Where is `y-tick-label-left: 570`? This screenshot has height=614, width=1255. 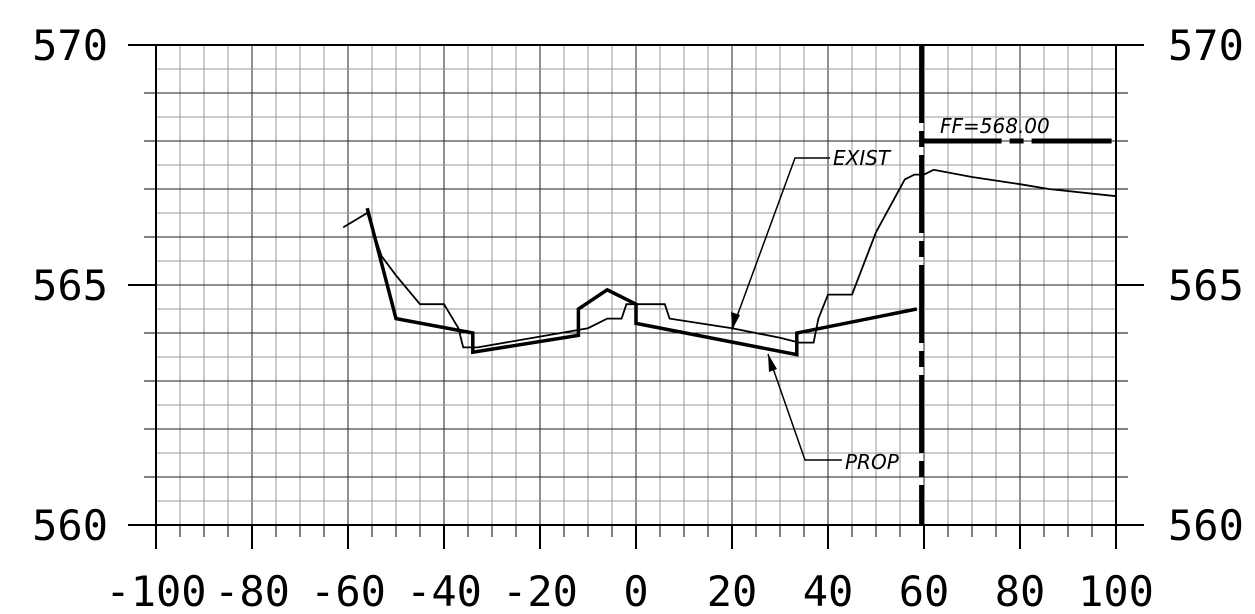
y-tick-label-left: 570 is located at coordinates (70, 45).